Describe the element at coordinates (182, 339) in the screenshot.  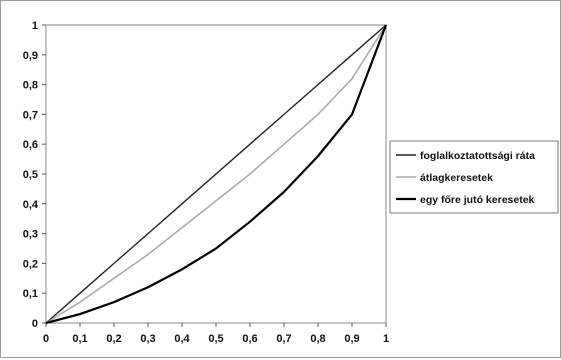
I see `x-tick-label: 0,4` at that location.